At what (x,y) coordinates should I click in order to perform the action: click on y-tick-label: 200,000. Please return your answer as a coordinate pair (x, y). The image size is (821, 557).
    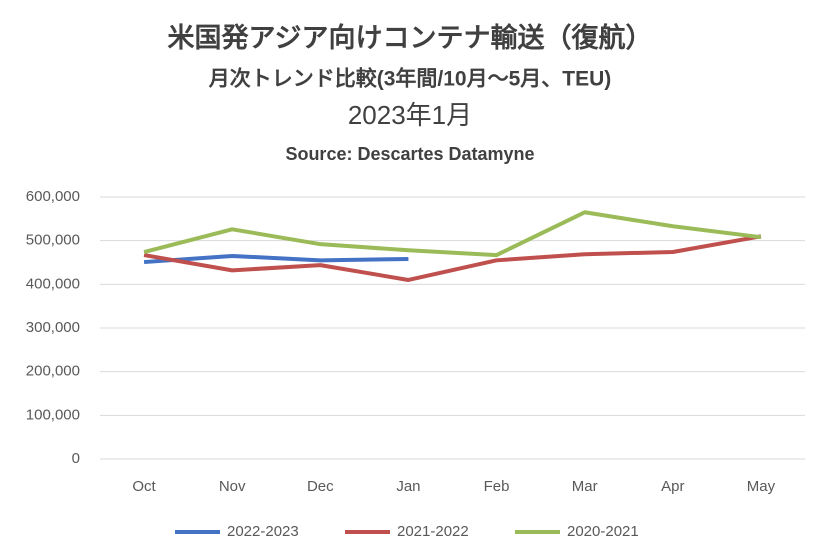
    Looking at the image, I should click on (53, 371).